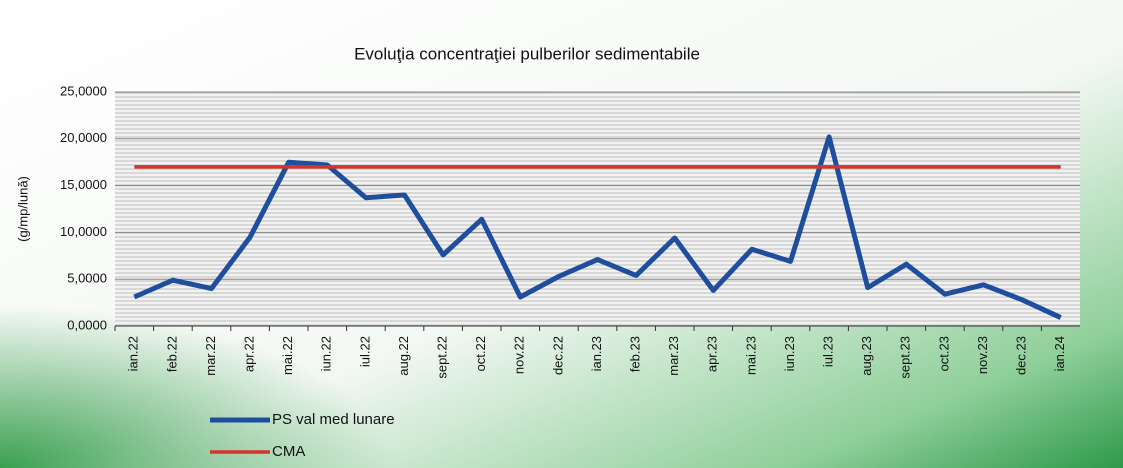 The height and width of the screenshot is (468, 1123). I want to click on y-axis-label: (g/mp/lună), so click(22, 209).